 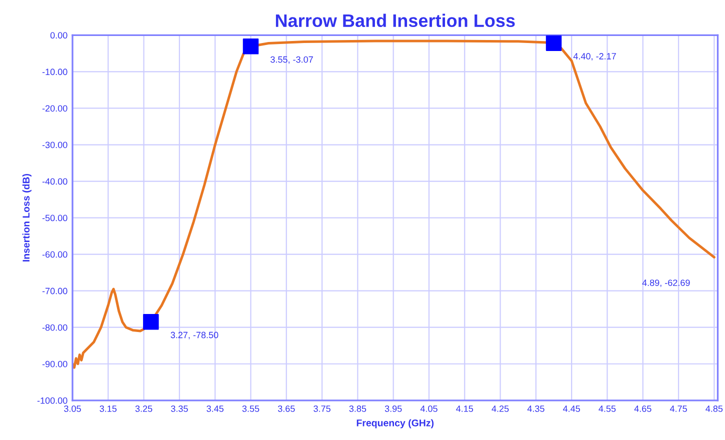 What do you see at coordinates (571, 409) in the screenshot?
I see `x-tick-label: 4.45` at bounding box center [571, 409].